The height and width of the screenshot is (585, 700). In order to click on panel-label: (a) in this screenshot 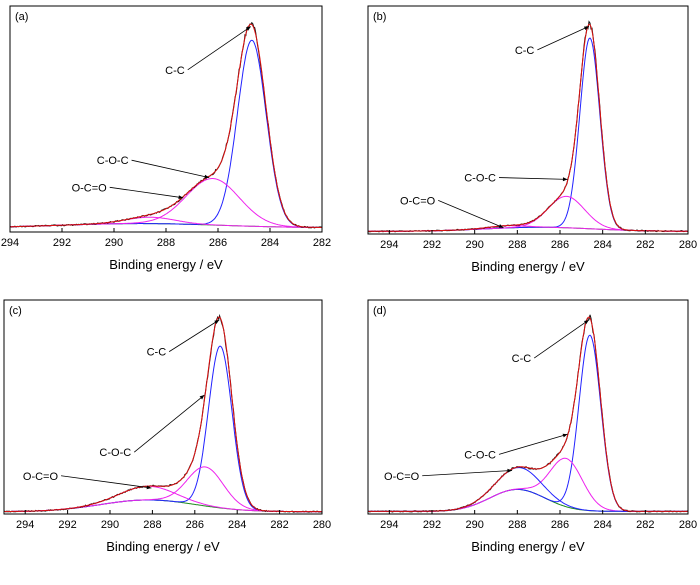, I will do `click(21, 17)`.